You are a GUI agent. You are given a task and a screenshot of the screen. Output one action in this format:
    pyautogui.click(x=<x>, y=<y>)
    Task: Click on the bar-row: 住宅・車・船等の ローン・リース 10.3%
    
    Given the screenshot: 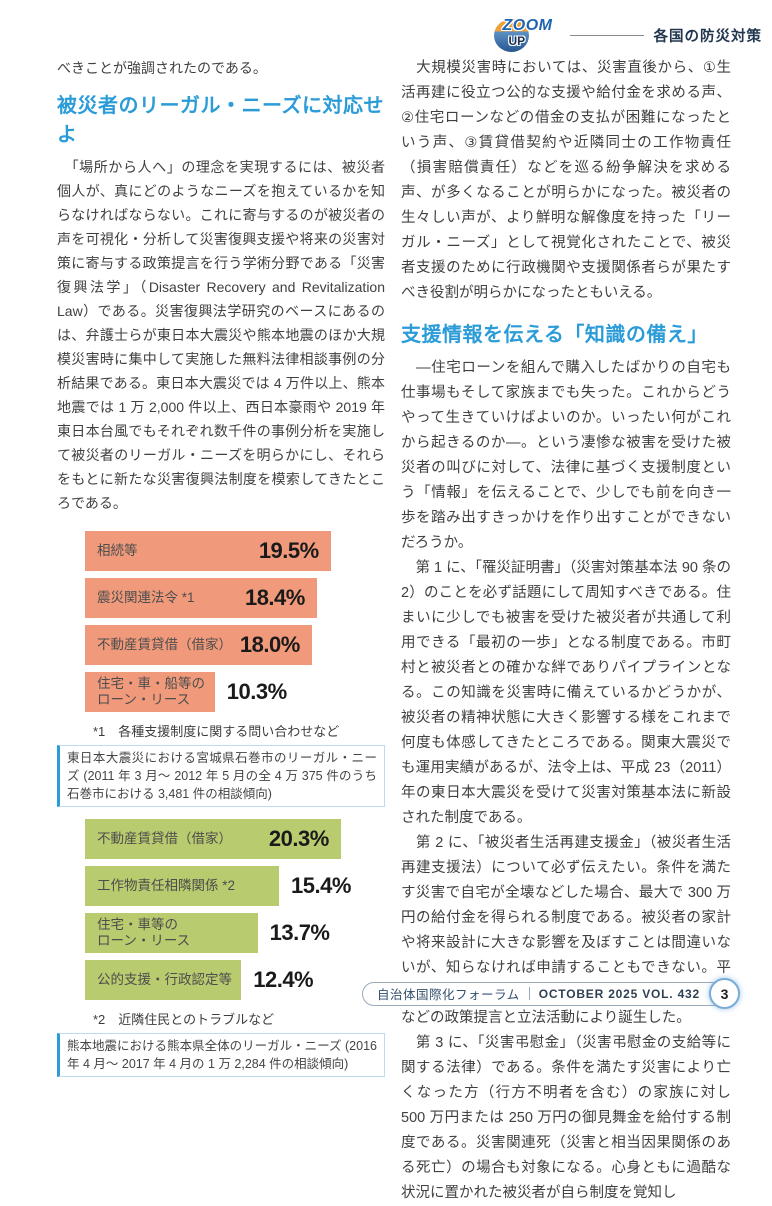 What is the action you would take?
    pyautogui.click(x=235, y=692)
    